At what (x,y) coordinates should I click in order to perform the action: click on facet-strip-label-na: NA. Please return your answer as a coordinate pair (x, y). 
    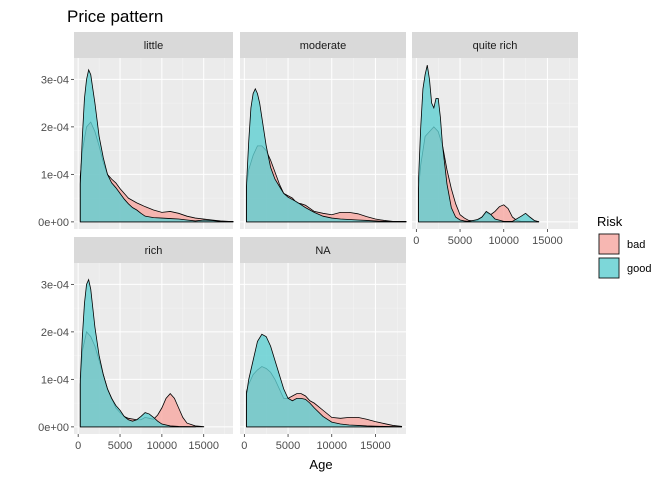
    Looking at the image, I should click on (323, 251).